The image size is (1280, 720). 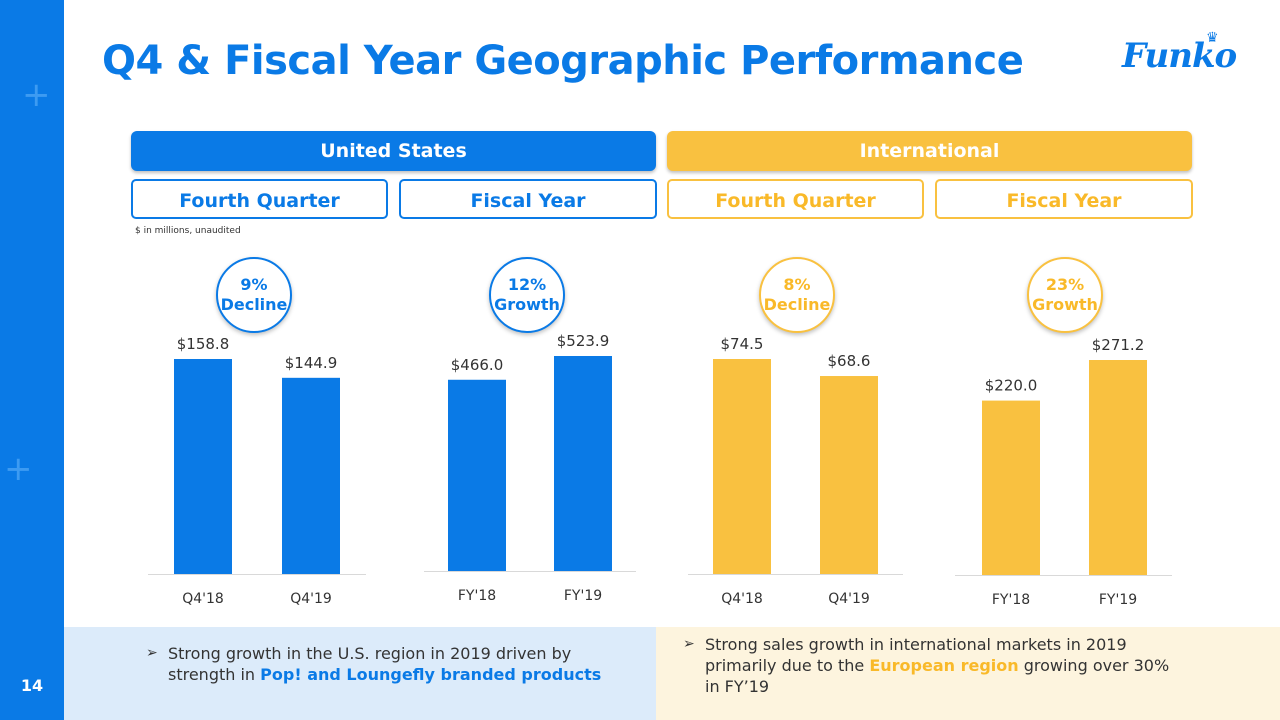 I want to click on change-callout-us-q4: 9% Decline, so click(x=254, y=295).